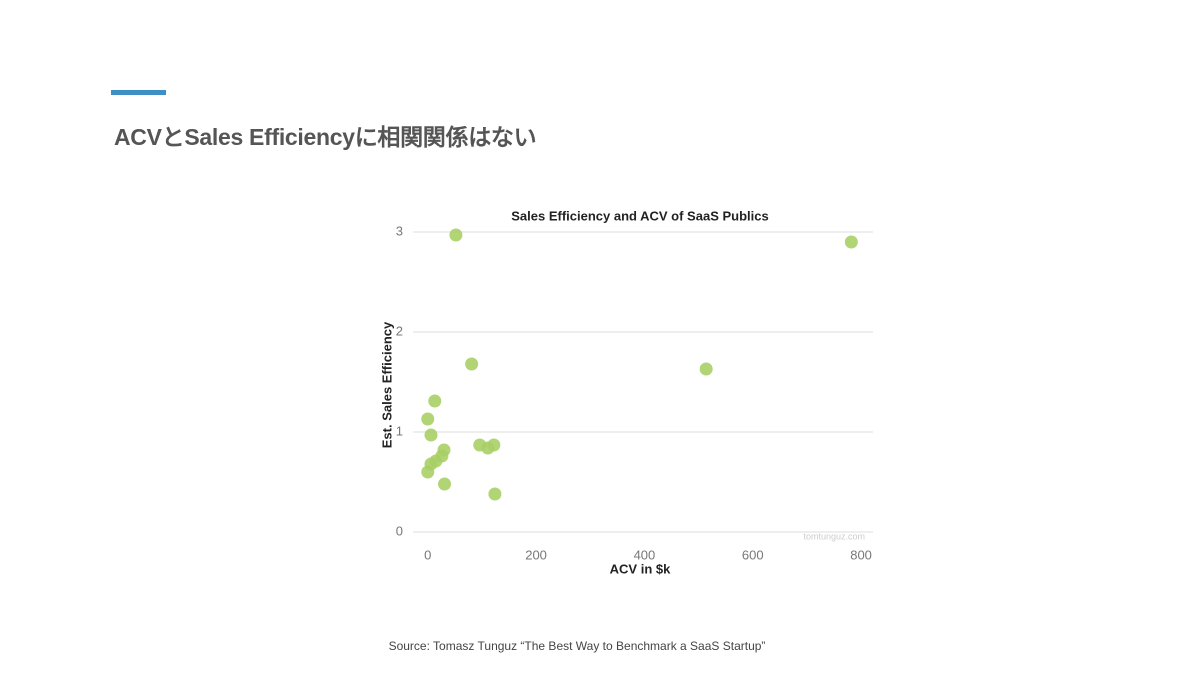  Describe the element at coordinates (645, 554) in the screenshot. I see `x-tick-label: 400` at that location.